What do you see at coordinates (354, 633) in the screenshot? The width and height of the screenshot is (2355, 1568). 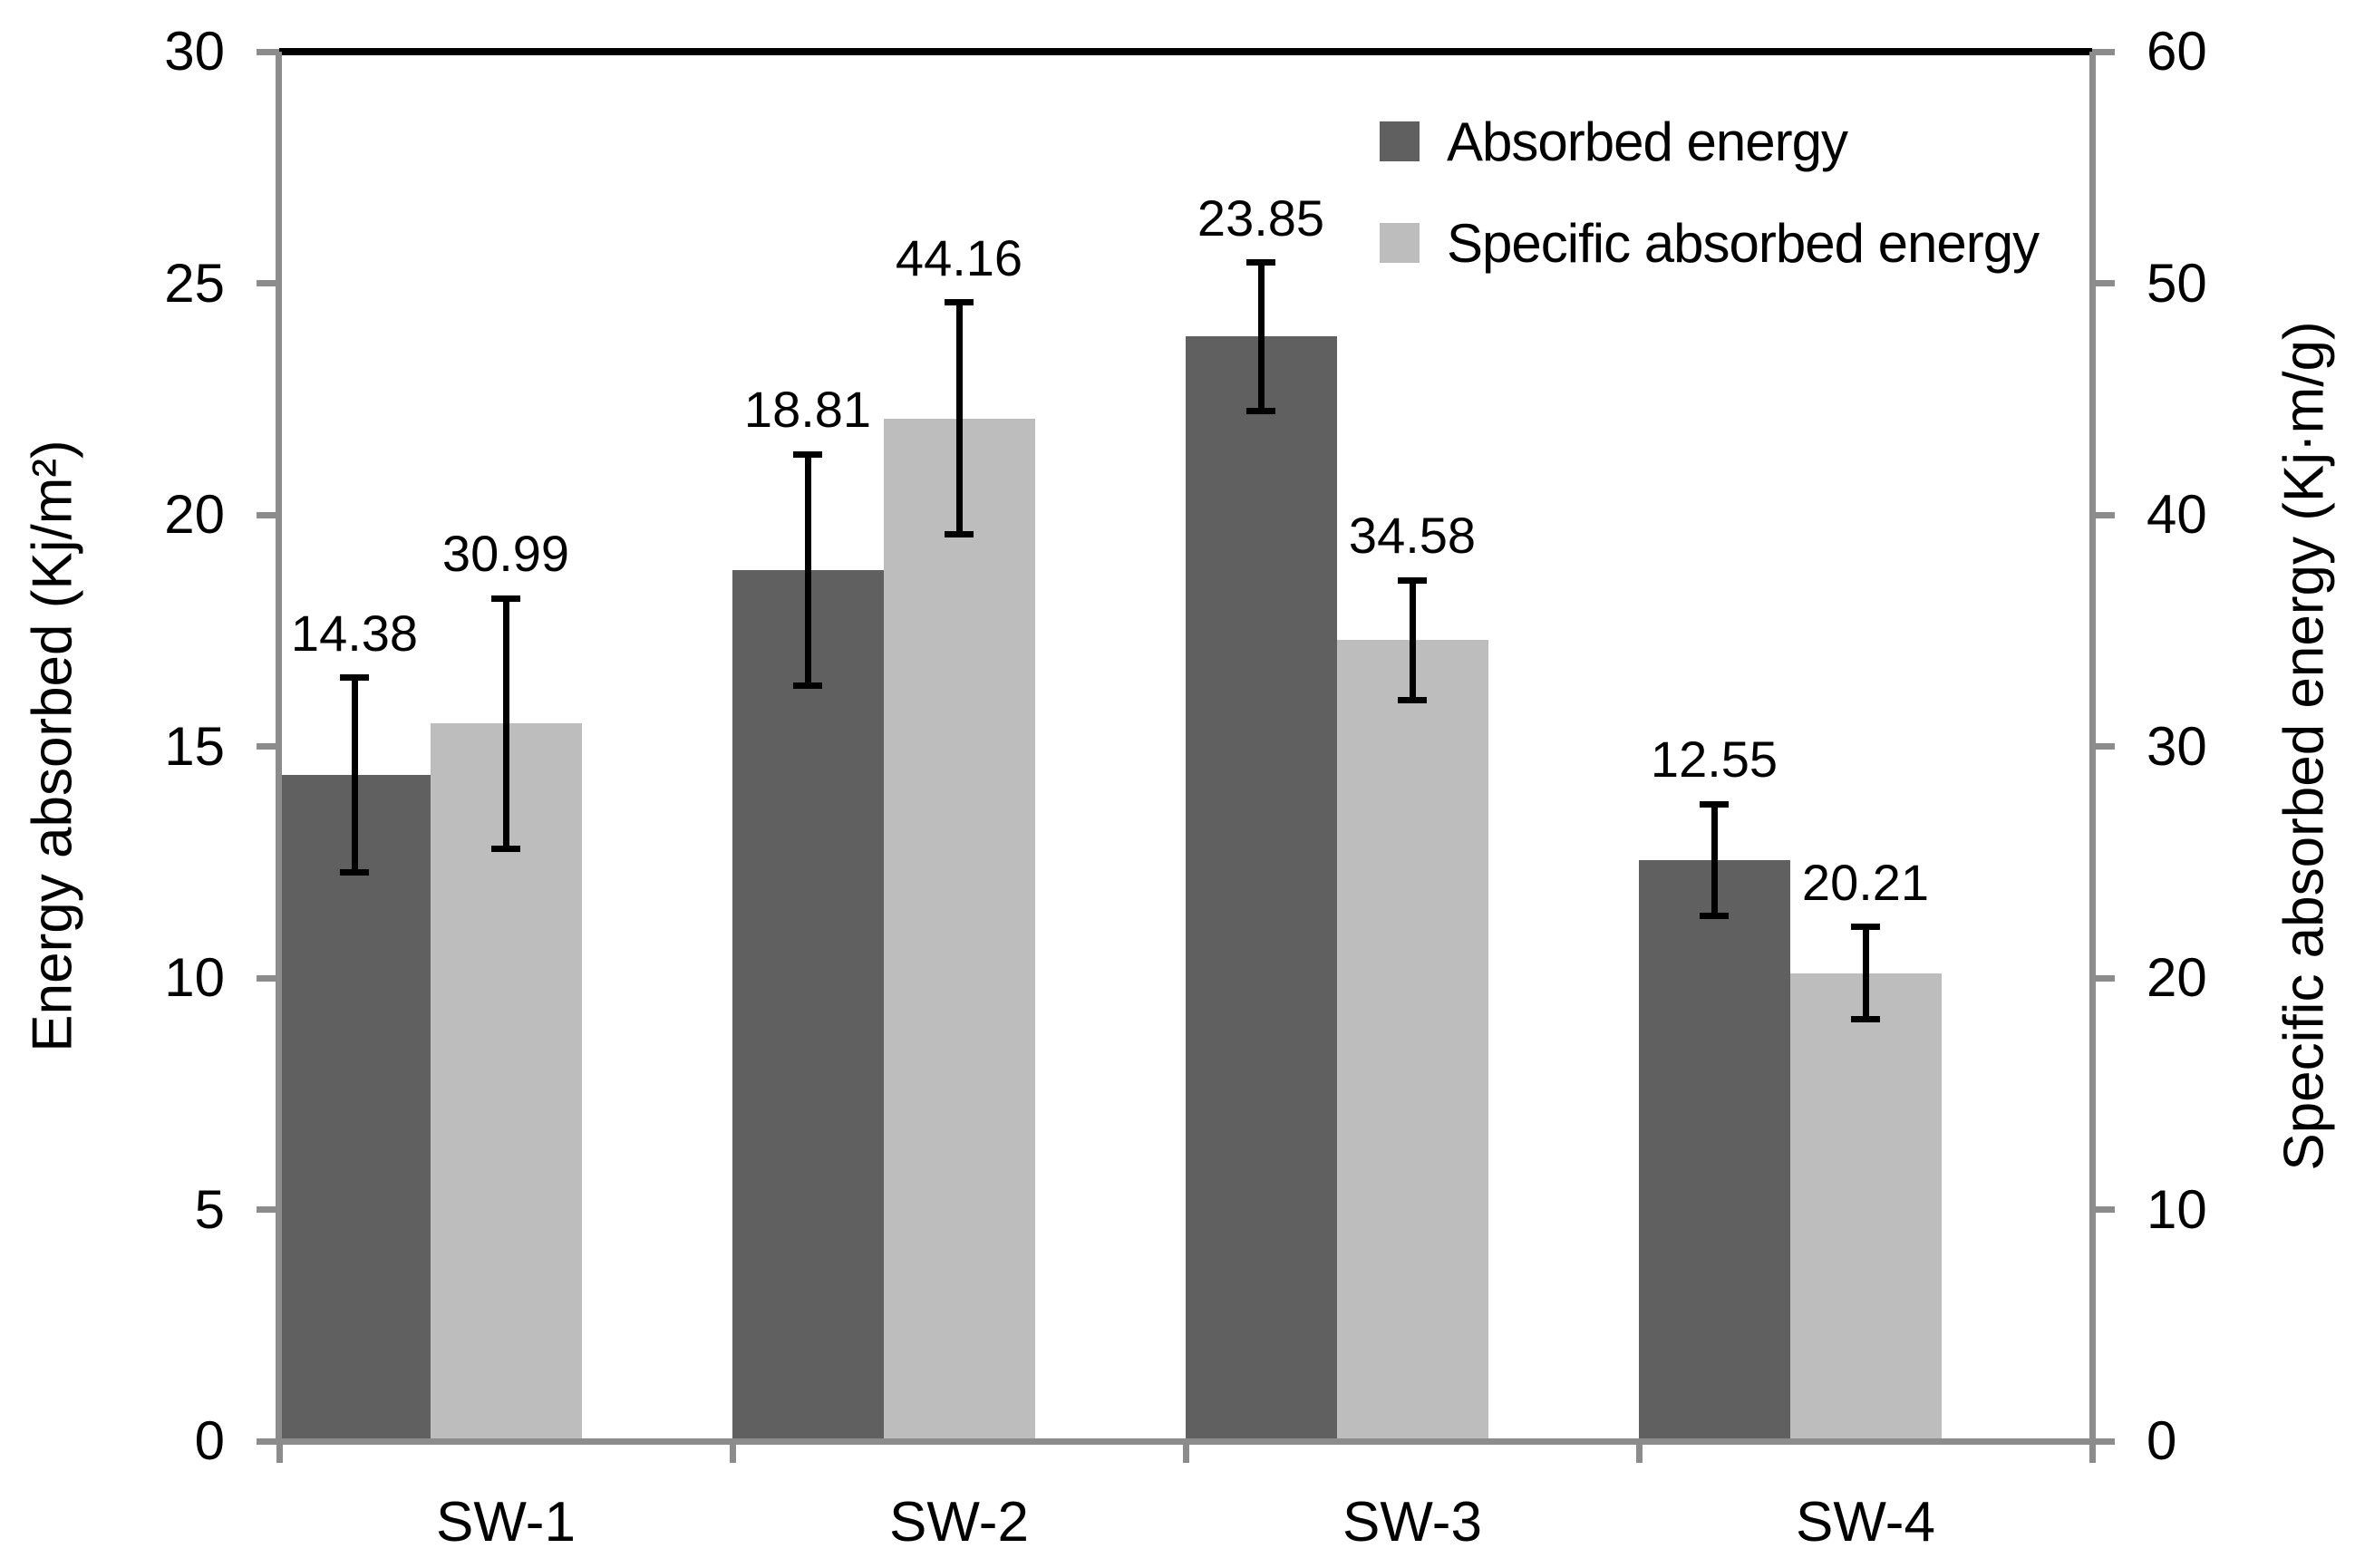 I see `data-label-absorbed-energy-sw-1: 14.38` at bounding box center [354, 633].